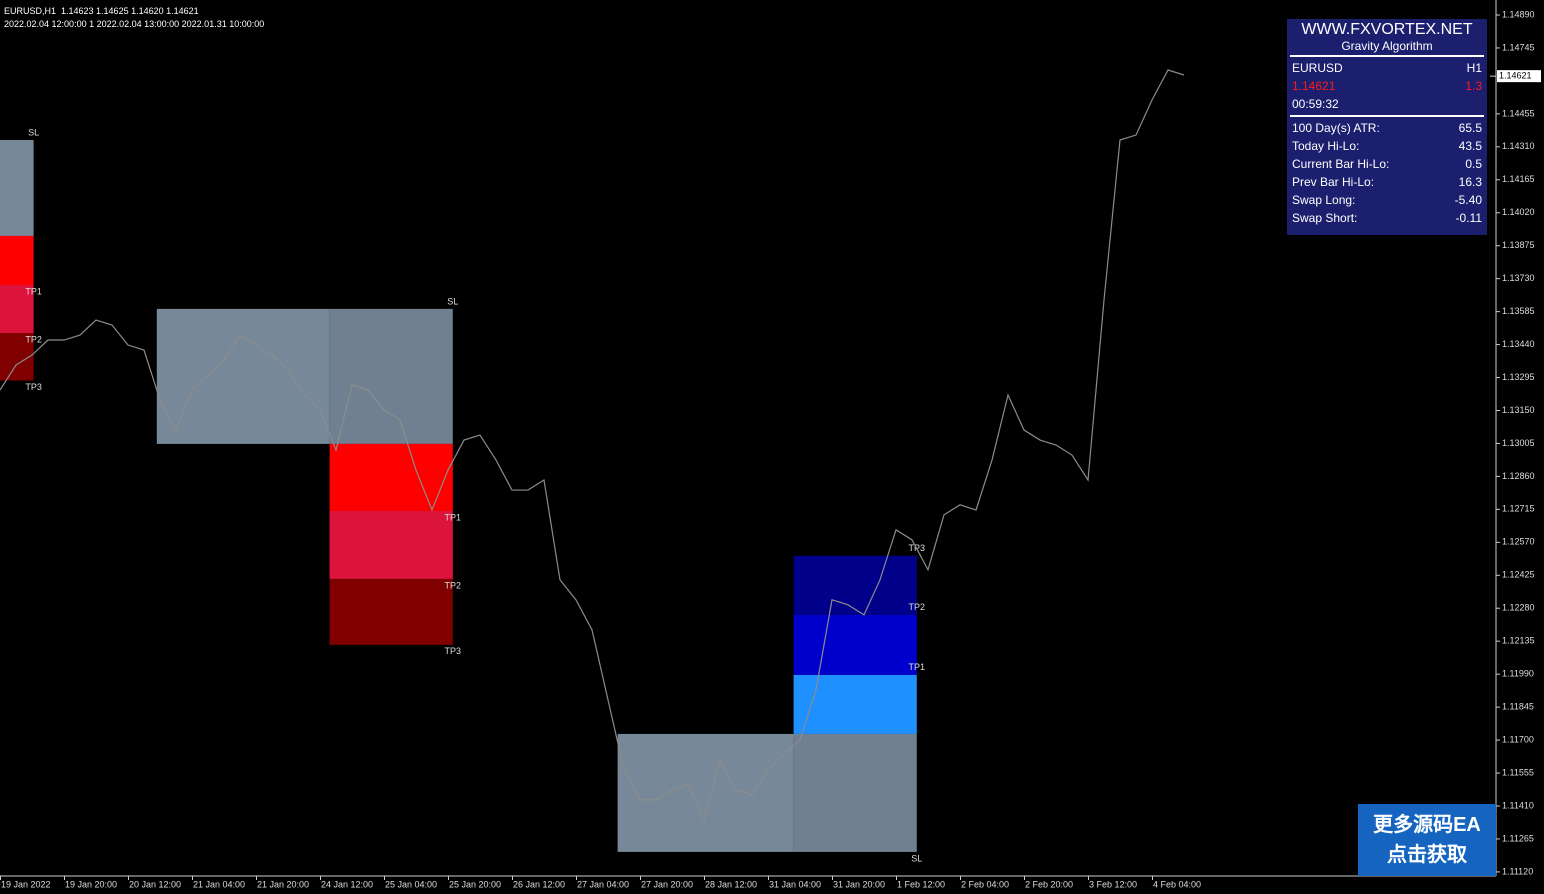 This screenshot has width=1544, height=894. I want to click on y-tick-label: 1.13585, so click(1518, 311).